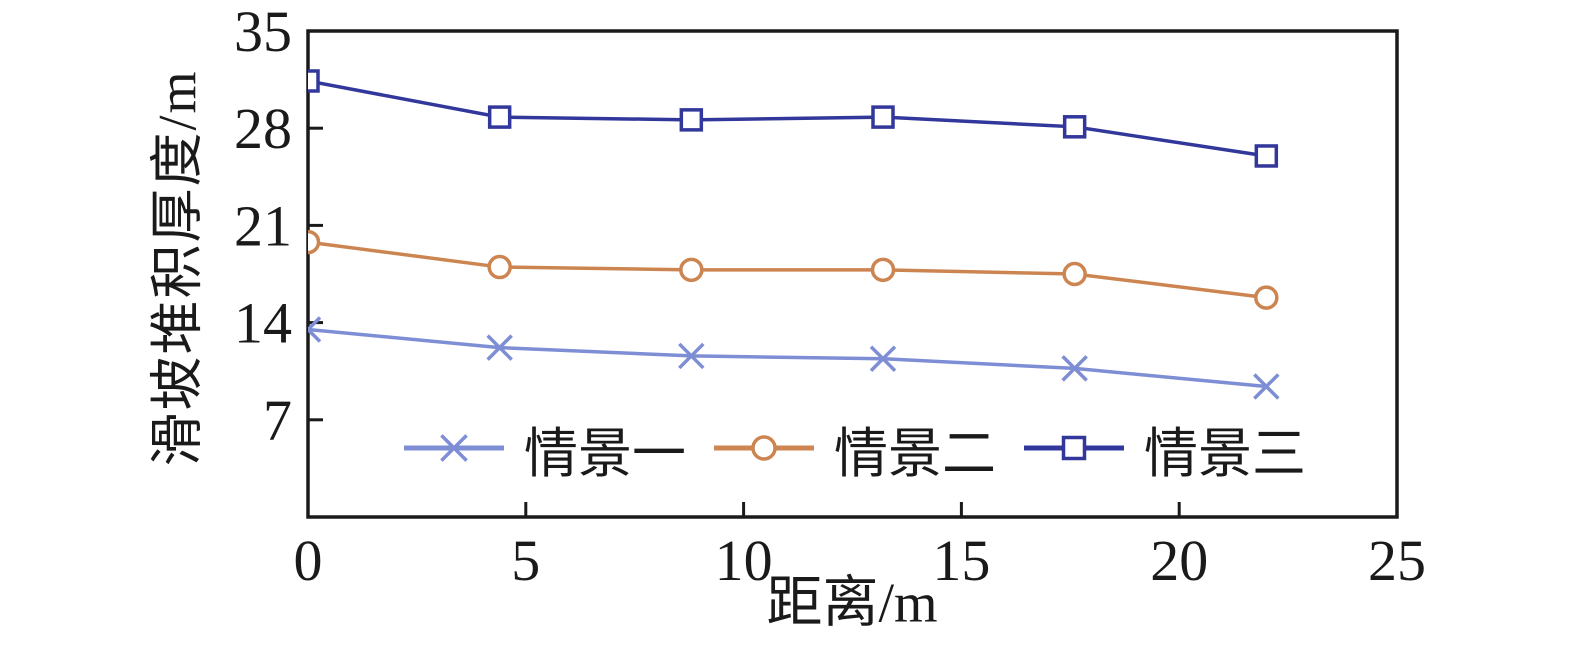 The width and height of the screenshot is (1575, 656). I want to click on x-tick-label: 20, so click(1179, 560).